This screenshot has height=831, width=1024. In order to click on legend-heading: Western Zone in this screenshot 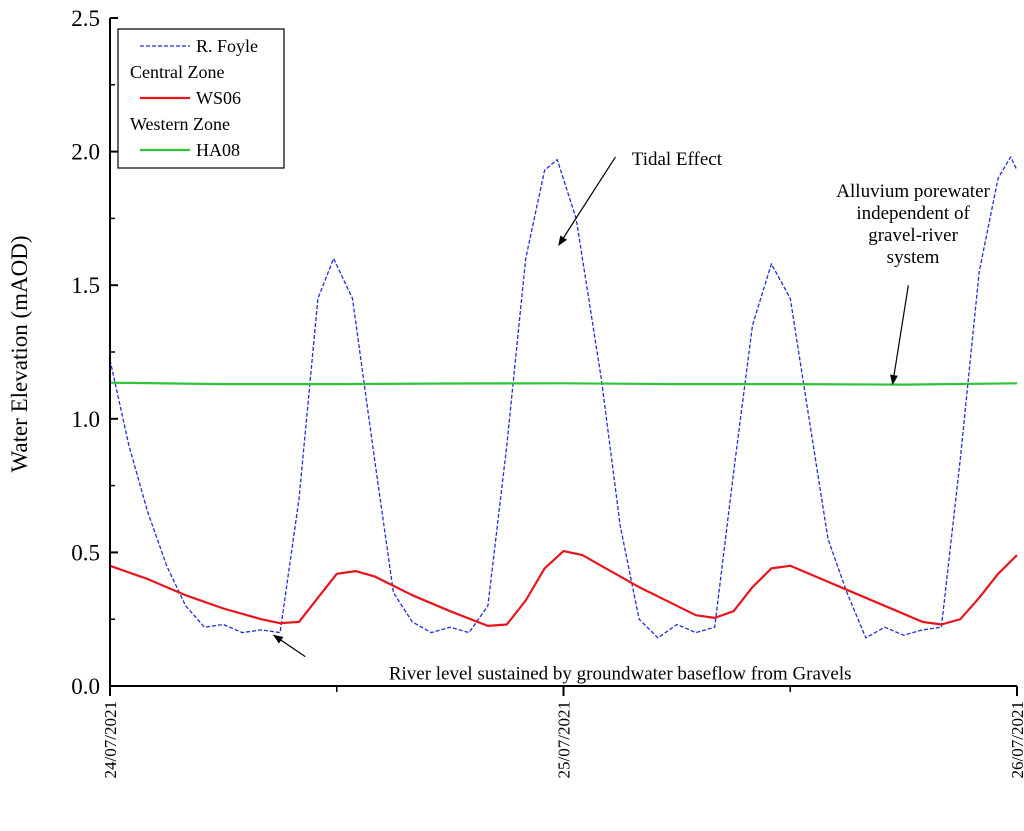, I will do `click(180, 124)`.